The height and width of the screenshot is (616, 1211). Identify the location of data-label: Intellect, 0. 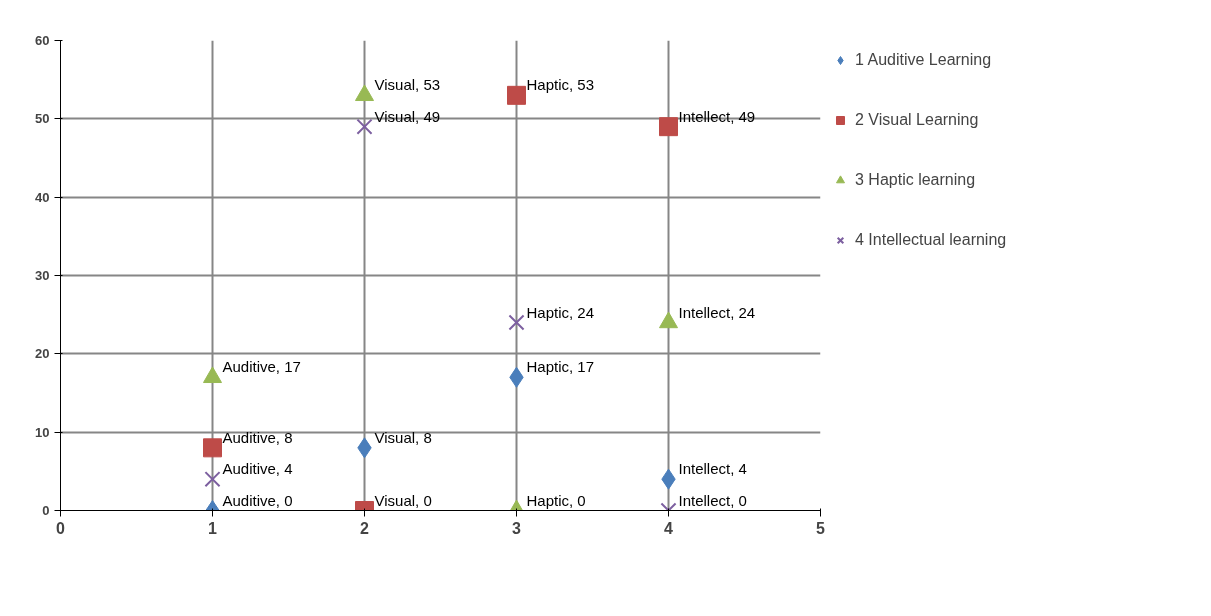
(712, 500).